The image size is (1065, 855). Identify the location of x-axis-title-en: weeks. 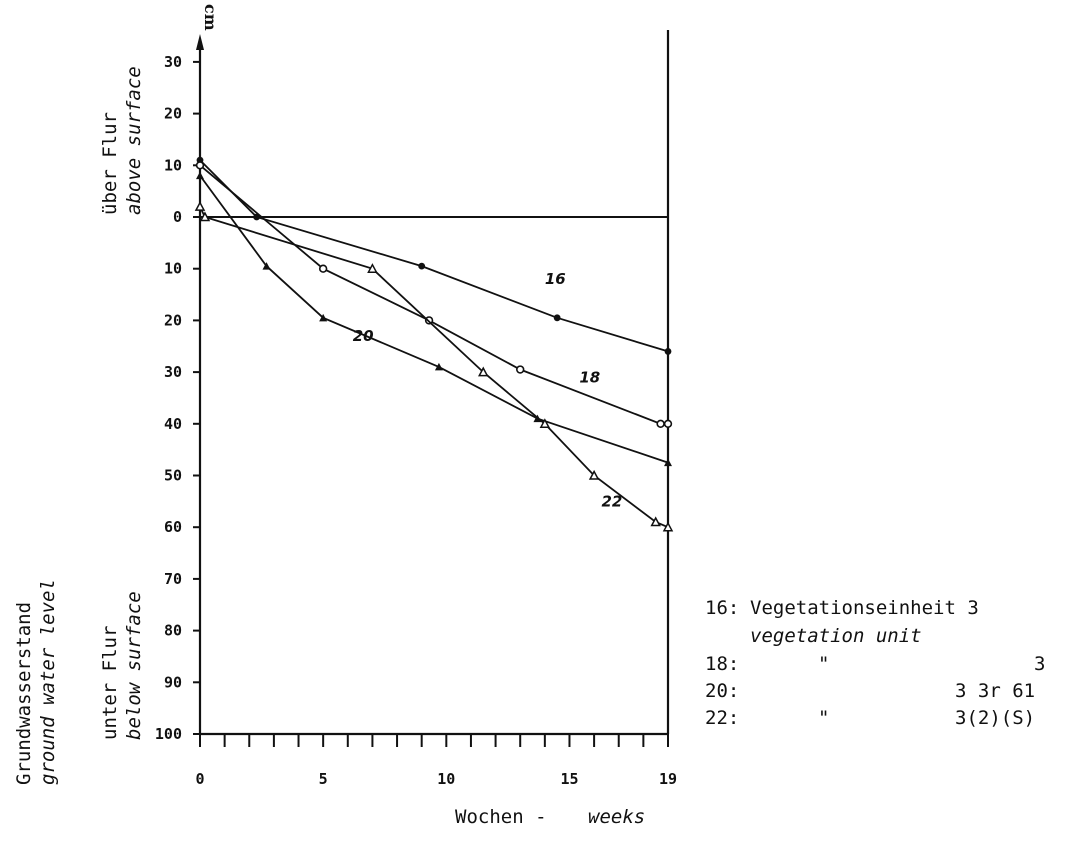
(616, 817).